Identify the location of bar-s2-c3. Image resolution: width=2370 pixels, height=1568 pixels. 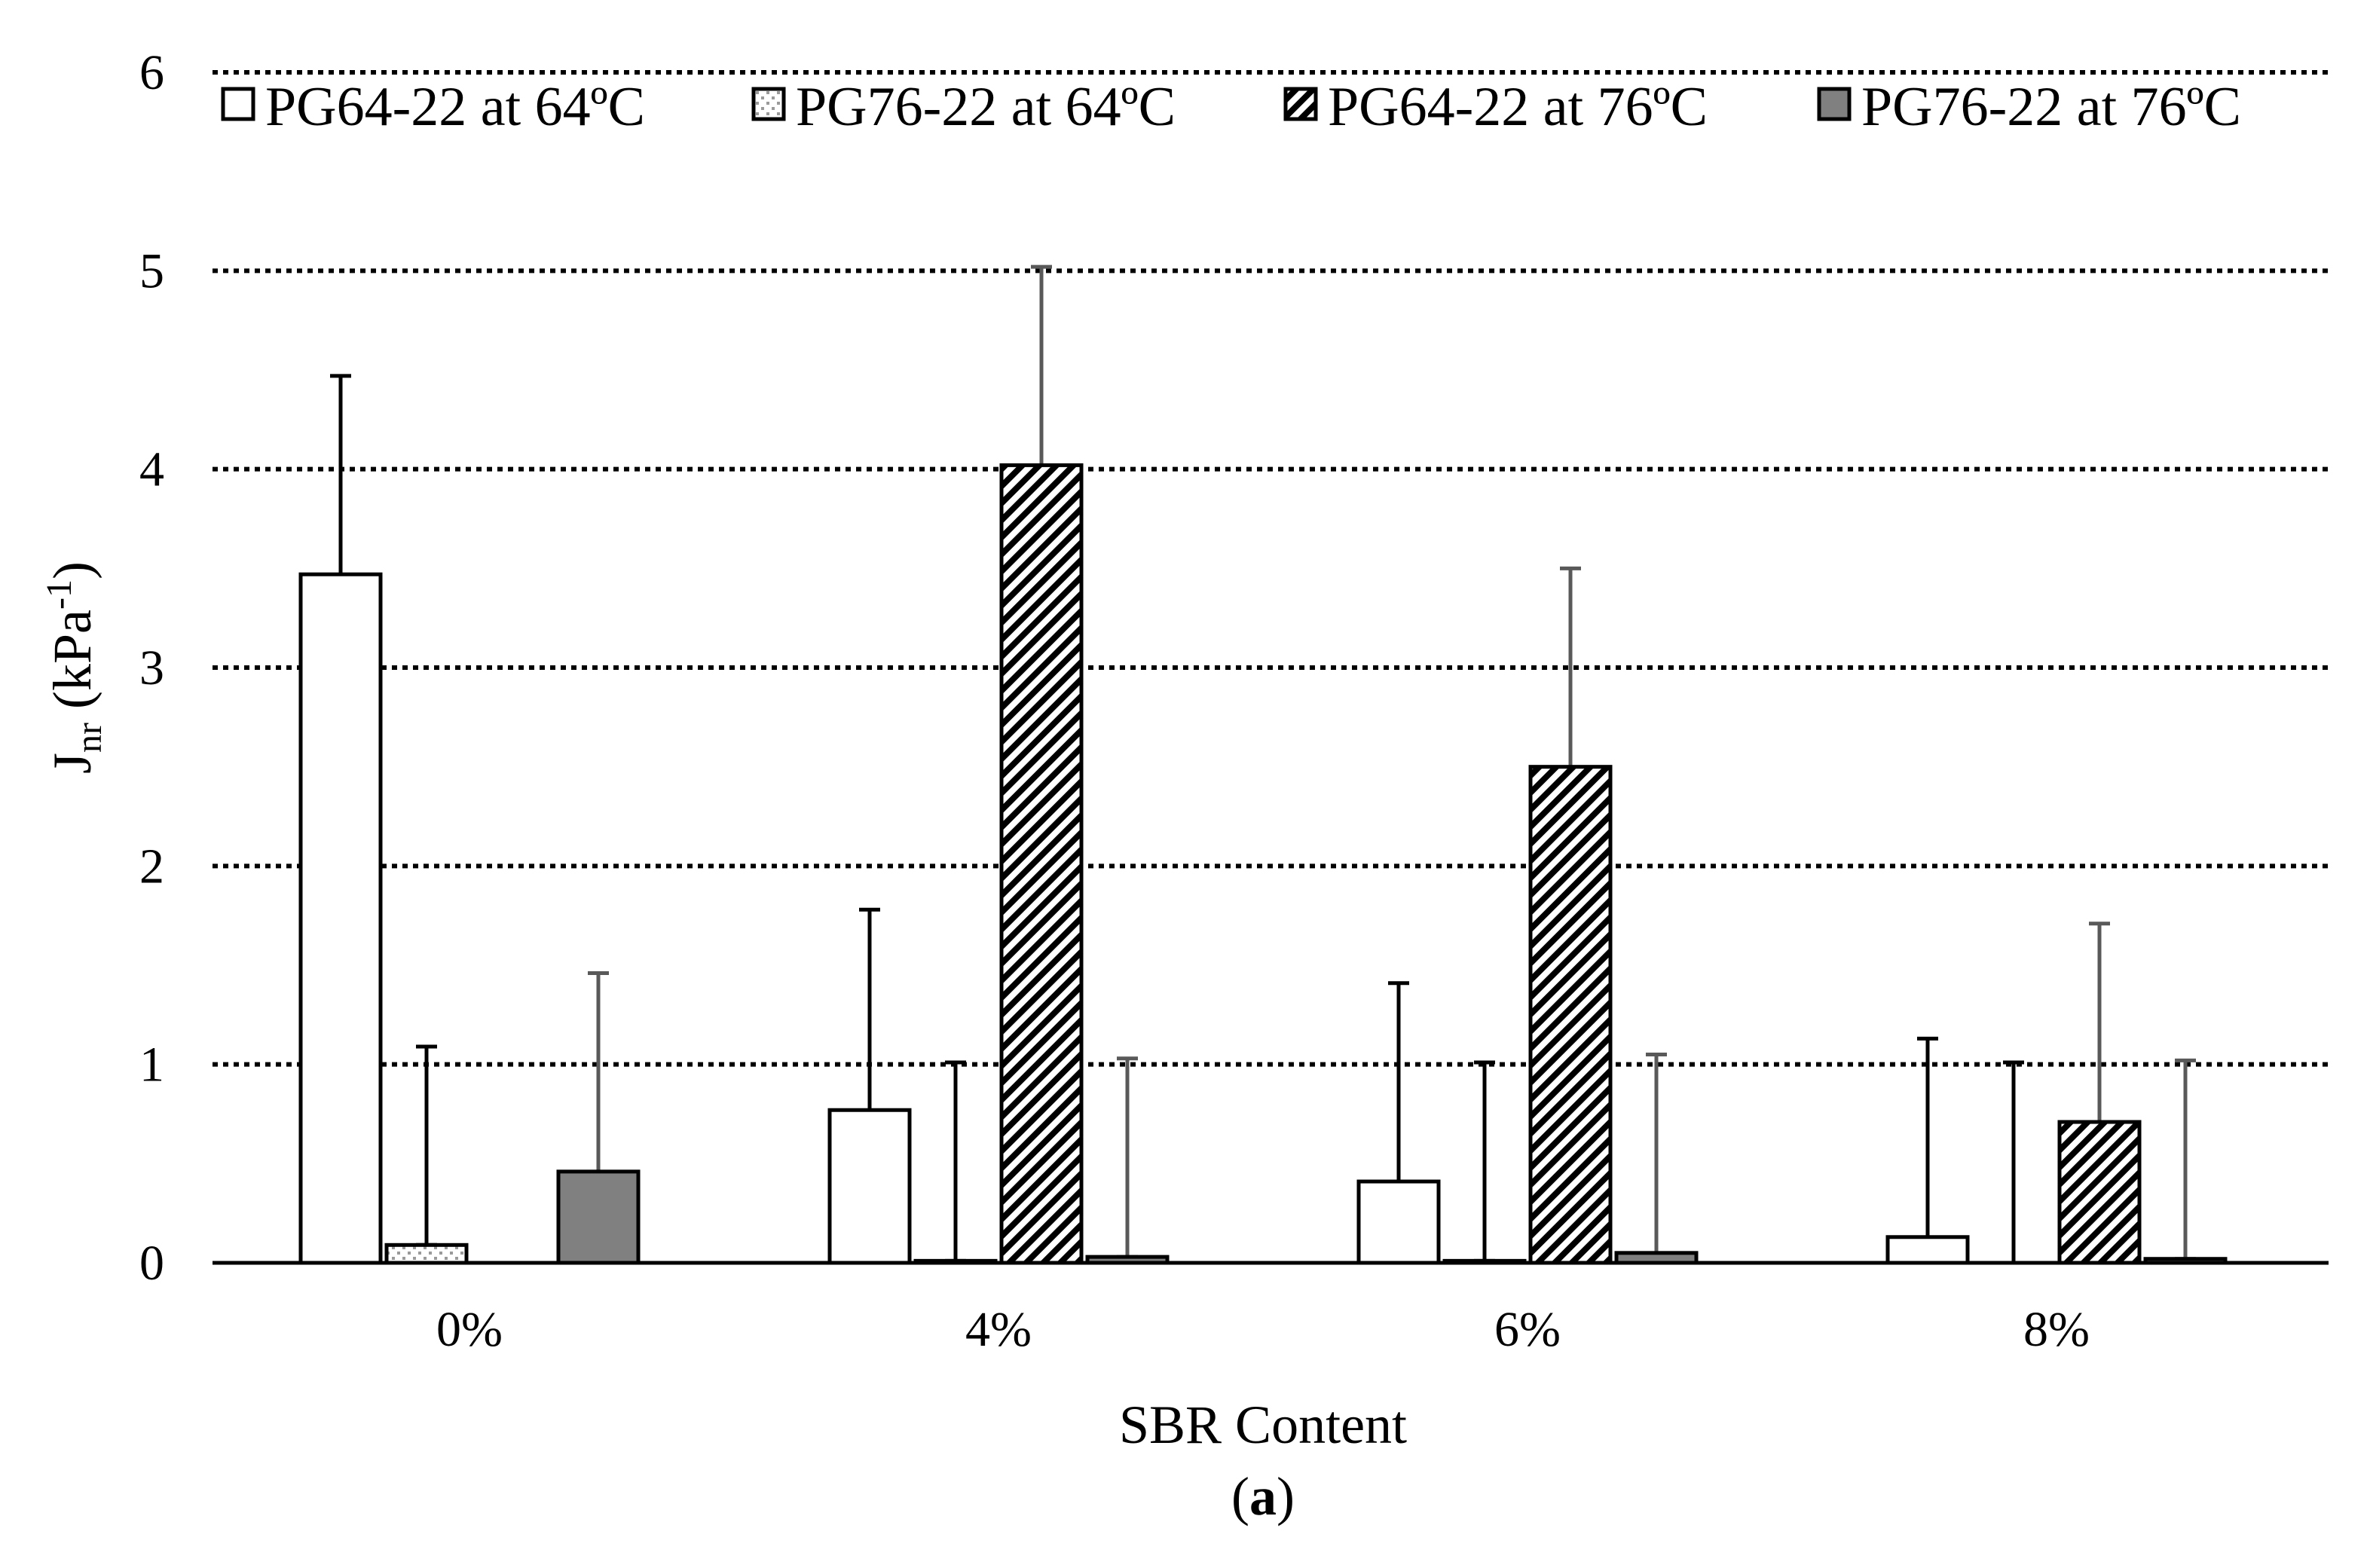
(2099, 1192).